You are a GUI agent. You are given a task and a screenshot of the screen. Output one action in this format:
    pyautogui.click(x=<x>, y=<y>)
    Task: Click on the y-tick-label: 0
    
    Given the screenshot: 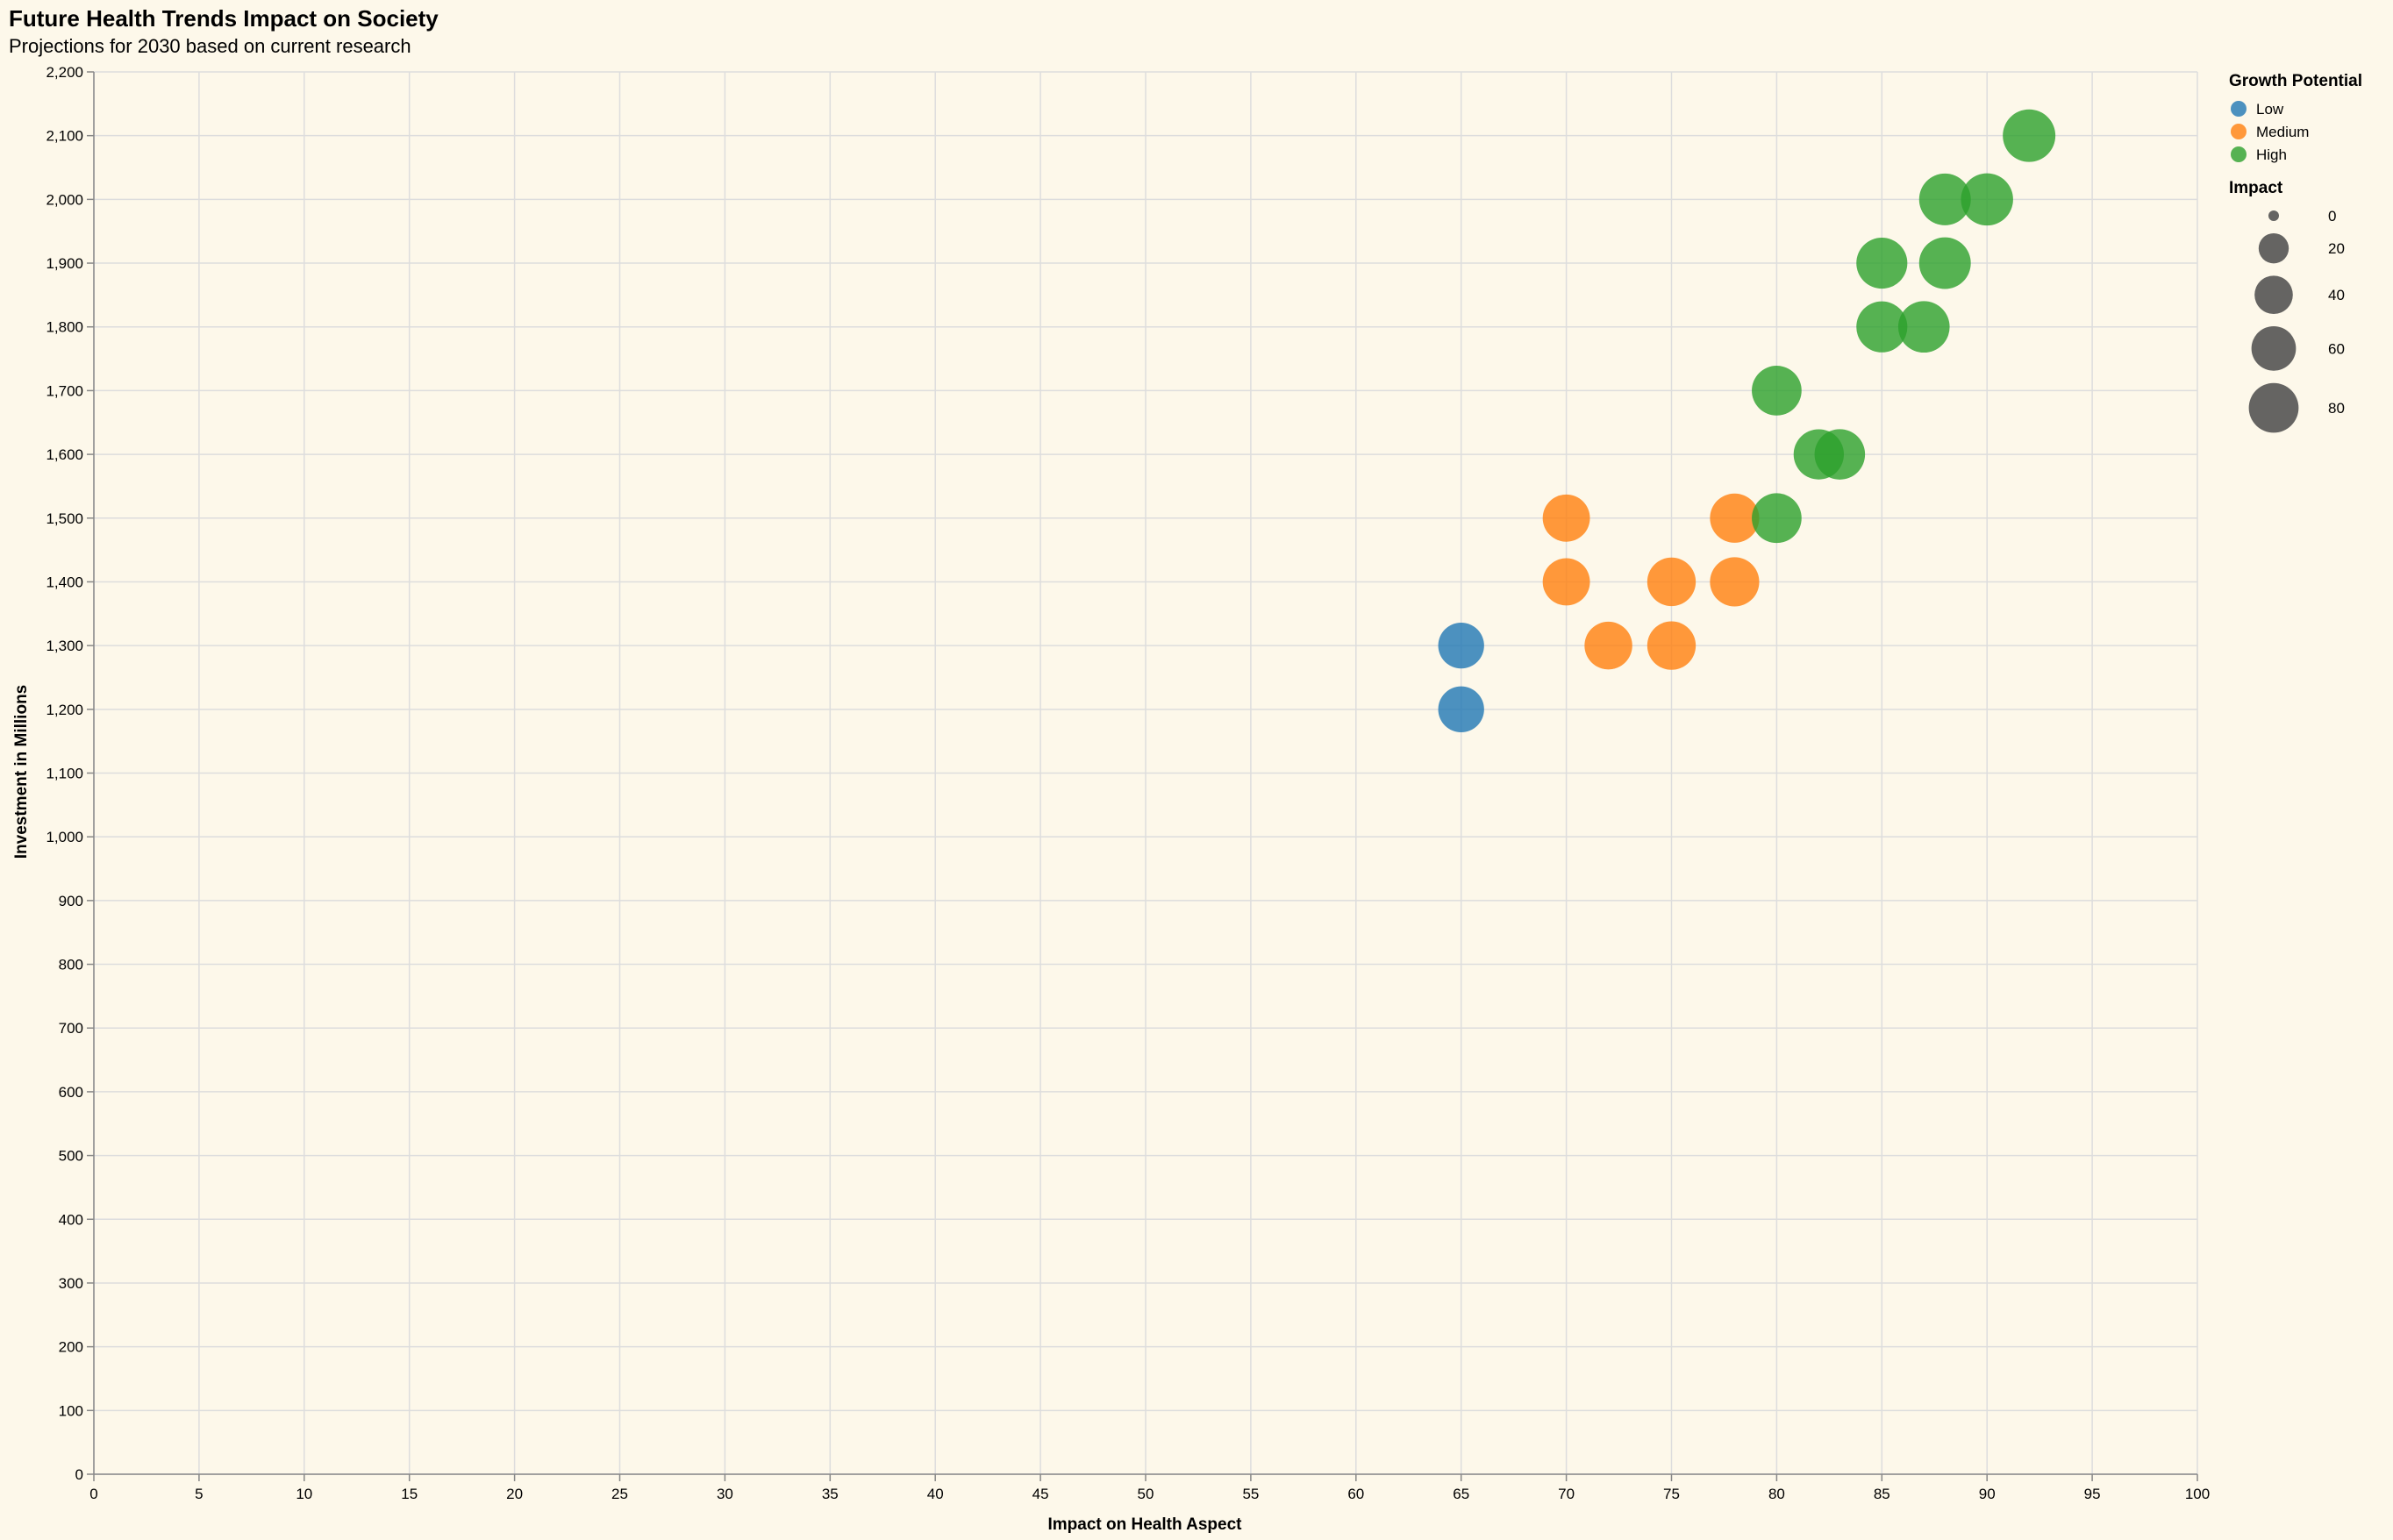 What is the action you would take?
    pyautogui.click(x=79, y=1475)
    